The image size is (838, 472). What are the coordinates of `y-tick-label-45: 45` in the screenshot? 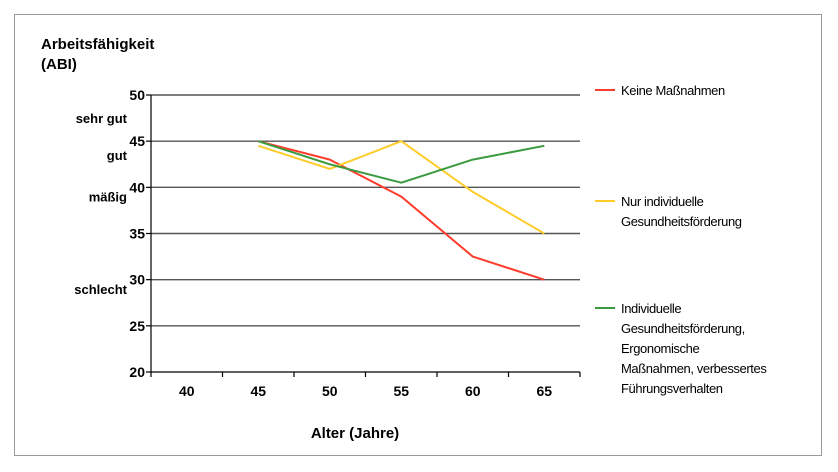 It's located at (137, 141).